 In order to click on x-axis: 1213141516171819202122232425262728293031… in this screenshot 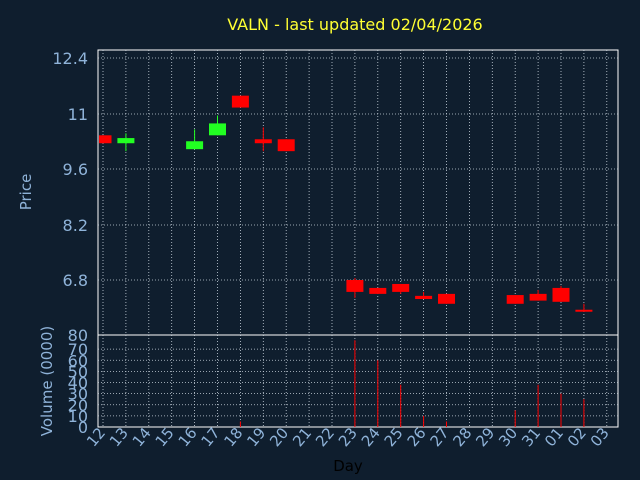, I will do `click(348, 437)`.